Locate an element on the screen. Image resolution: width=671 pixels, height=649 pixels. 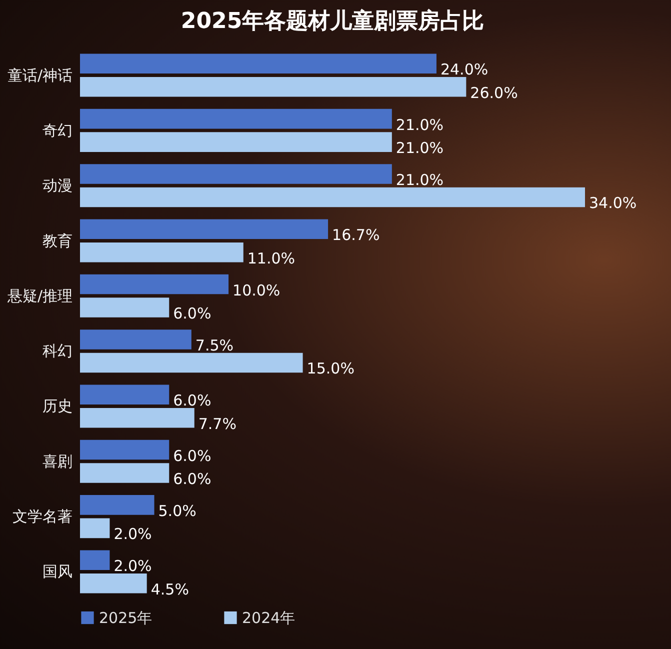
data-label: 4.5% is located at coordinates (169, 589).